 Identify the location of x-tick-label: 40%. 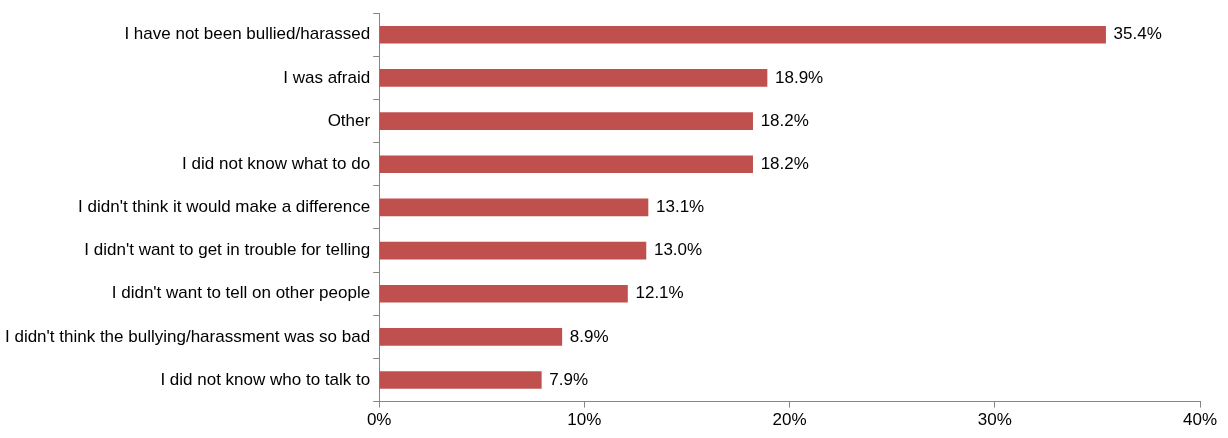
(1200, 420).